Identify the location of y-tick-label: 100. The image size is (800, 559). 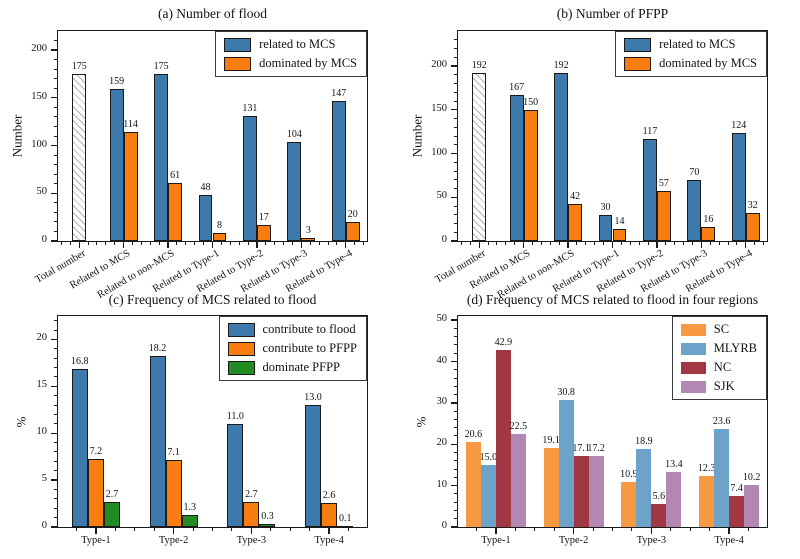
(39, 144).